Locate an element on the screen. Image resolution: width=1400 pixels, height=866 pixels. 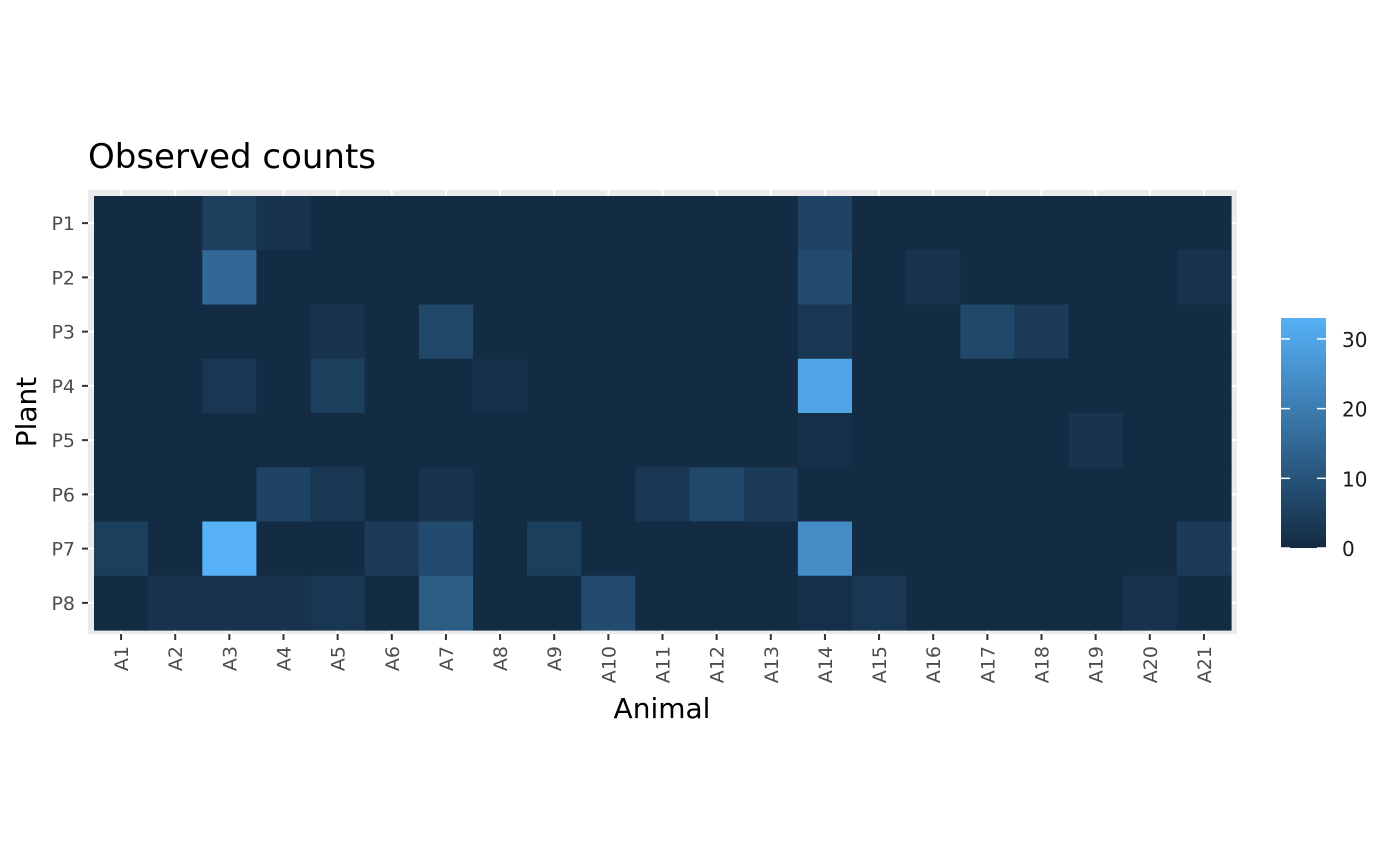
heatmap-cell-P4-A15 is located at coordinates (879, 386).